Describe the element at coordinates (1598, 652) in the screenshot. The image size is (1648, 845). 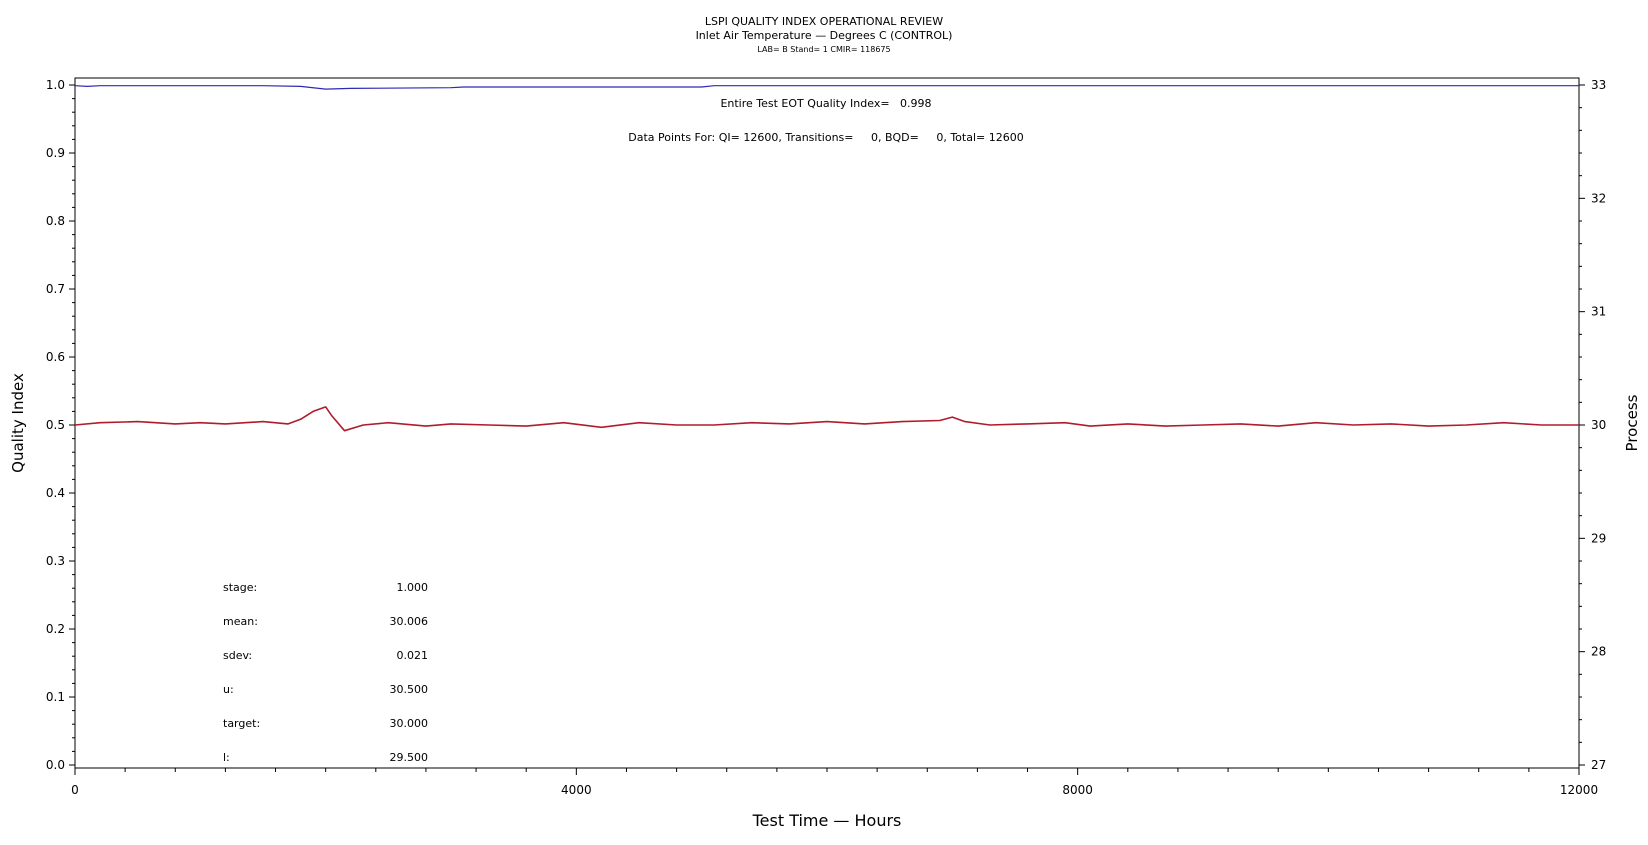
I see `y2-tick-label: 28` at that location.